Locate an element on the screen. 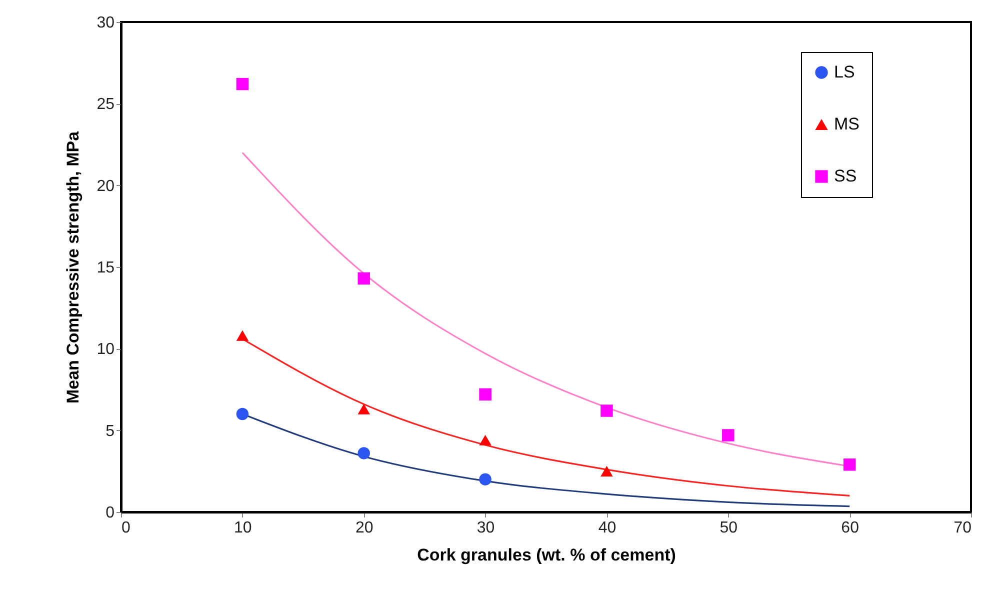 This screenshot has height=598, width=992. y-tick-label: 15 is located at coordinates (105, 268).